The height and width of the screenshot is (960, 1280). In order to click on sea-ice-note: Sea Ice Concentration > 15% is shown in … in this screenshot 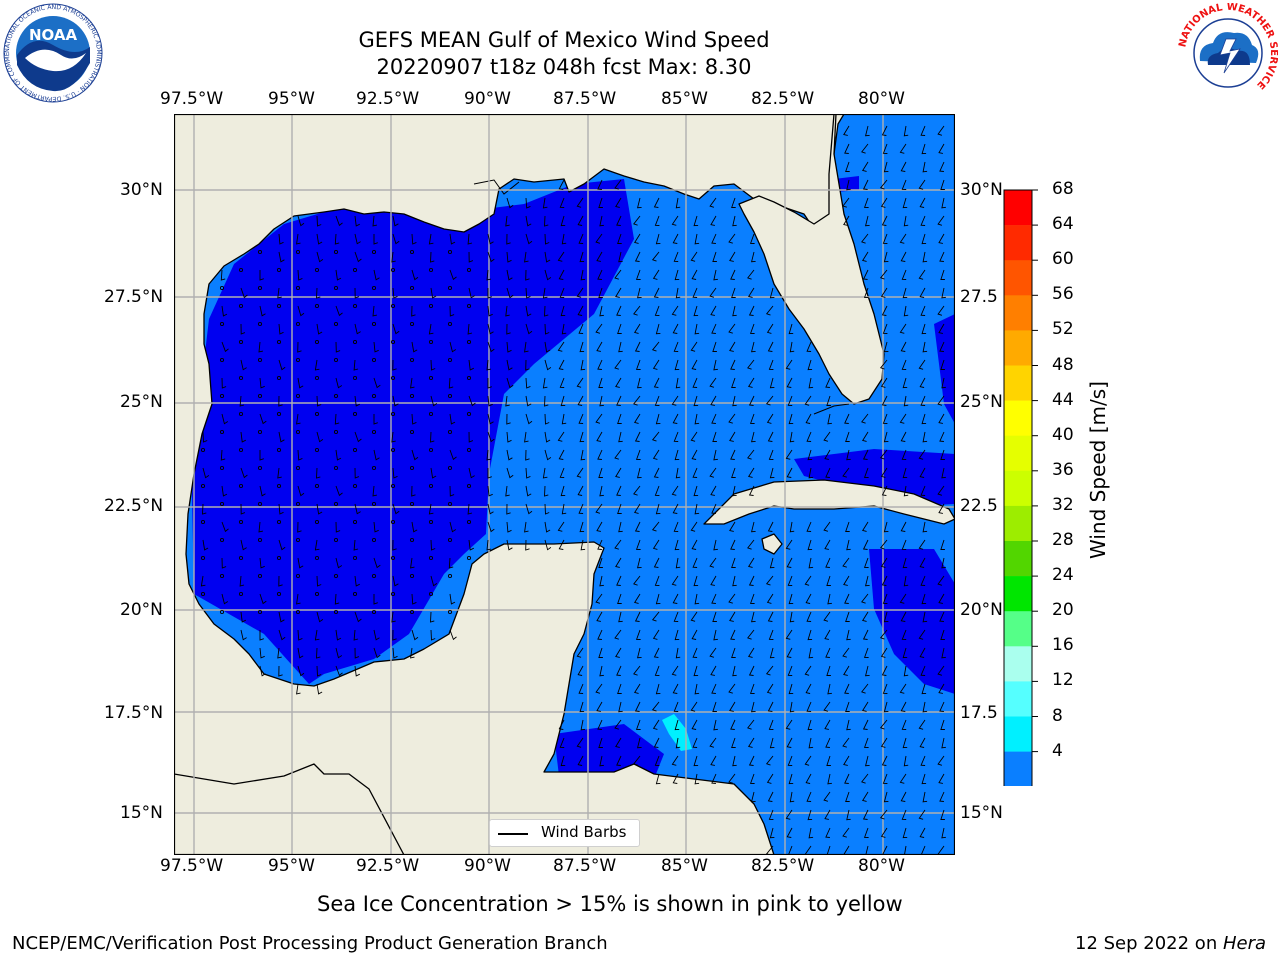, I will do `click(610, 904)`.